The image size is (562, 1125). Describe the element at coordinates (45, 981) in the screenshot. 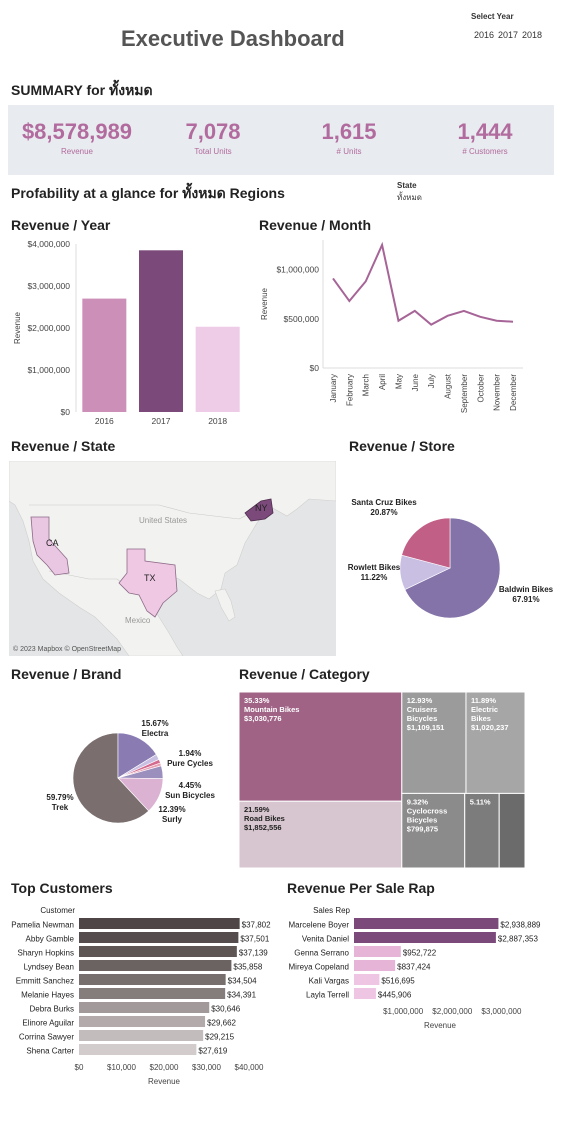

I see `category-label: Emmitt Sanchez` at that location.